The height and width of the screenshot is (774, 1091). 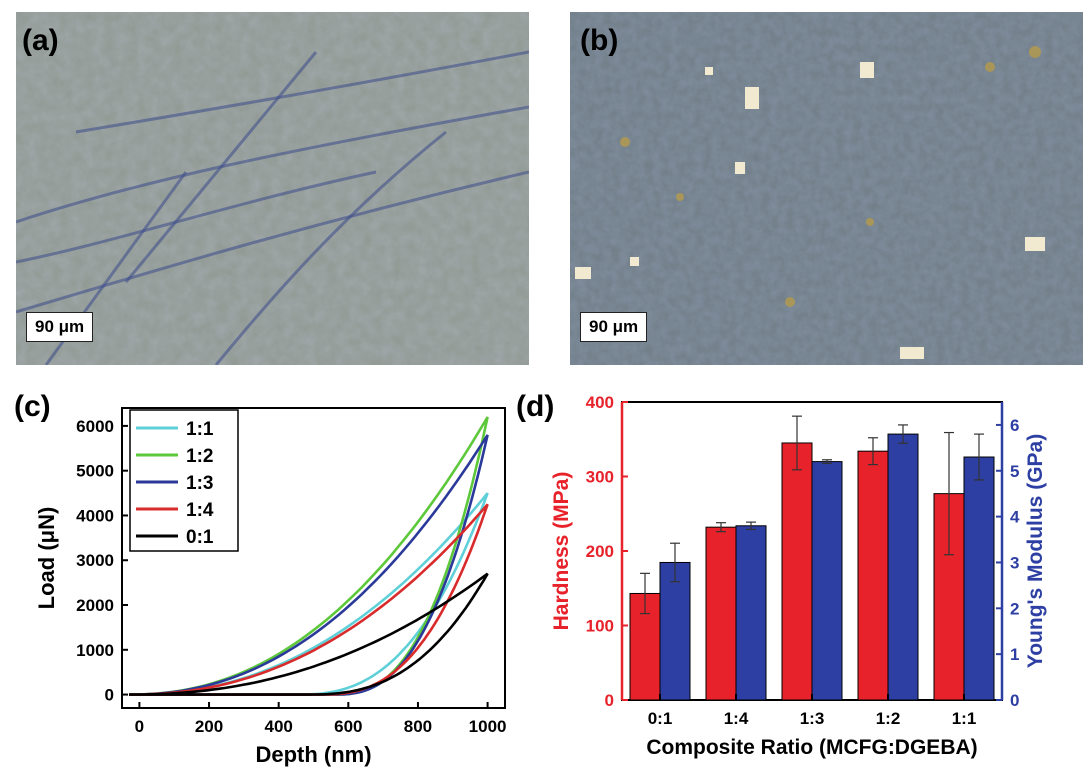 What do you see at coordinates (40, 40) in the screenshot?
I see `panel-label-a: (a)` at bounding box center [40, 40].